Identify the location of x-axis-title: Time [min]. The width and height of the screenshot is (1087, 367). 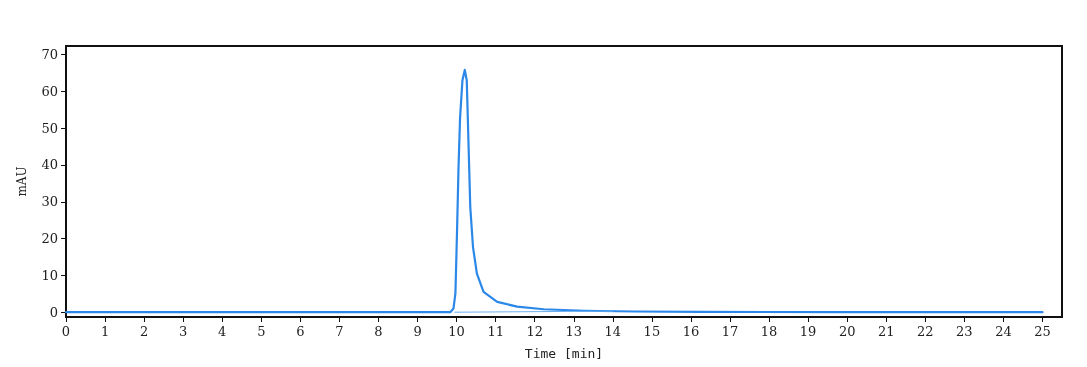
(564, 353).